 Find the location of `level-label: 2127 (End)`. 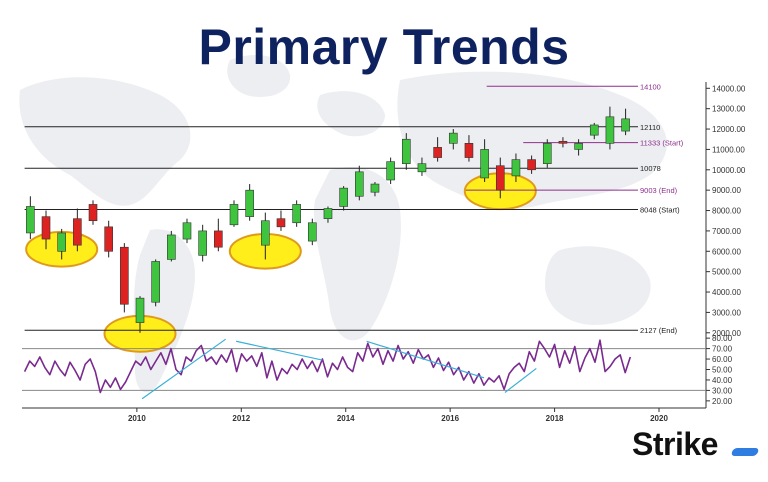

level-label: 2127 (End) is located at coordinates (659, 330).